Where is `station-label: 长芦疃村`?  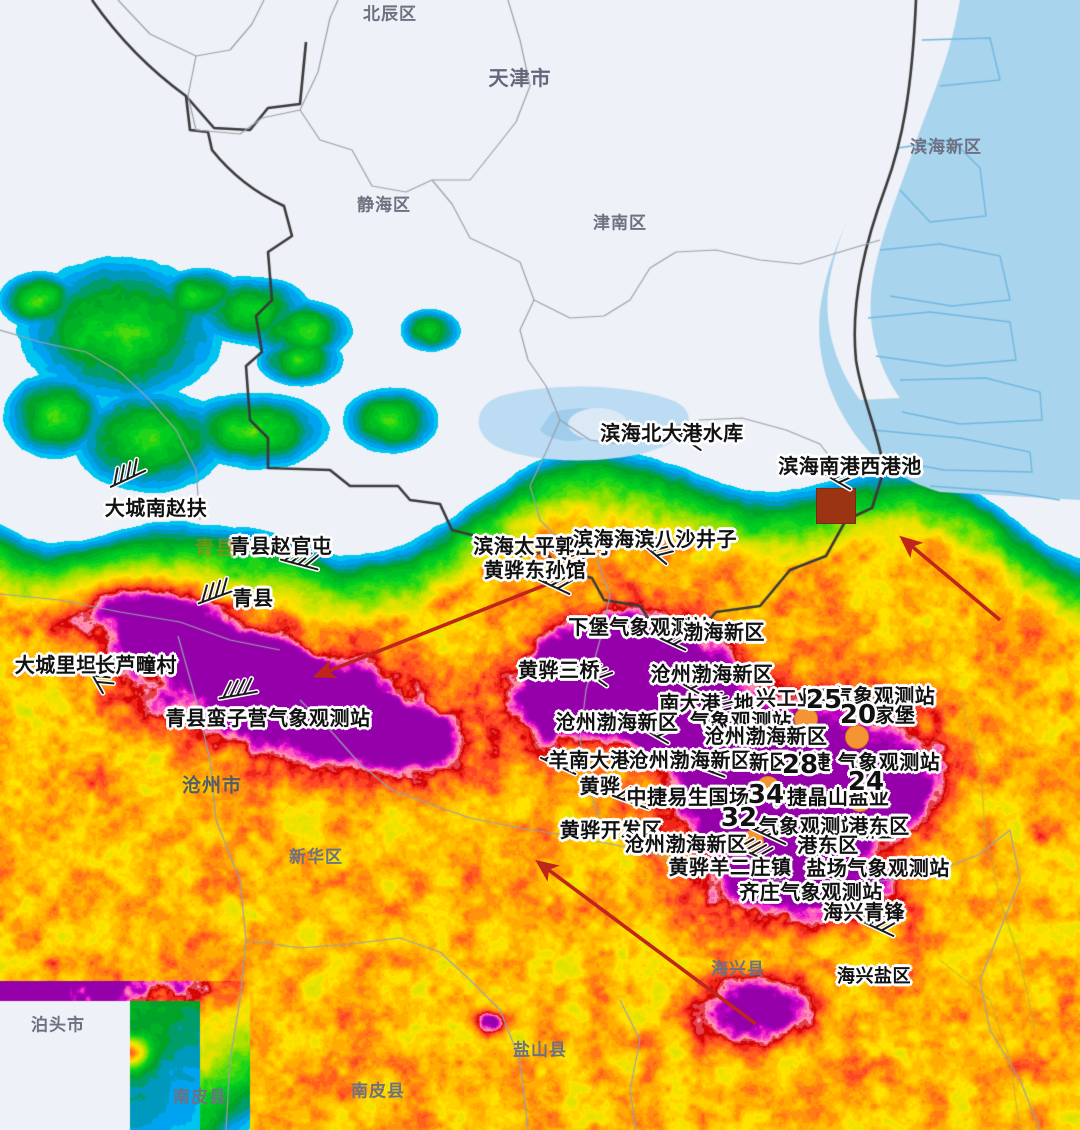 station-label: 长芦疃村 is located at coordinates (136, 665).